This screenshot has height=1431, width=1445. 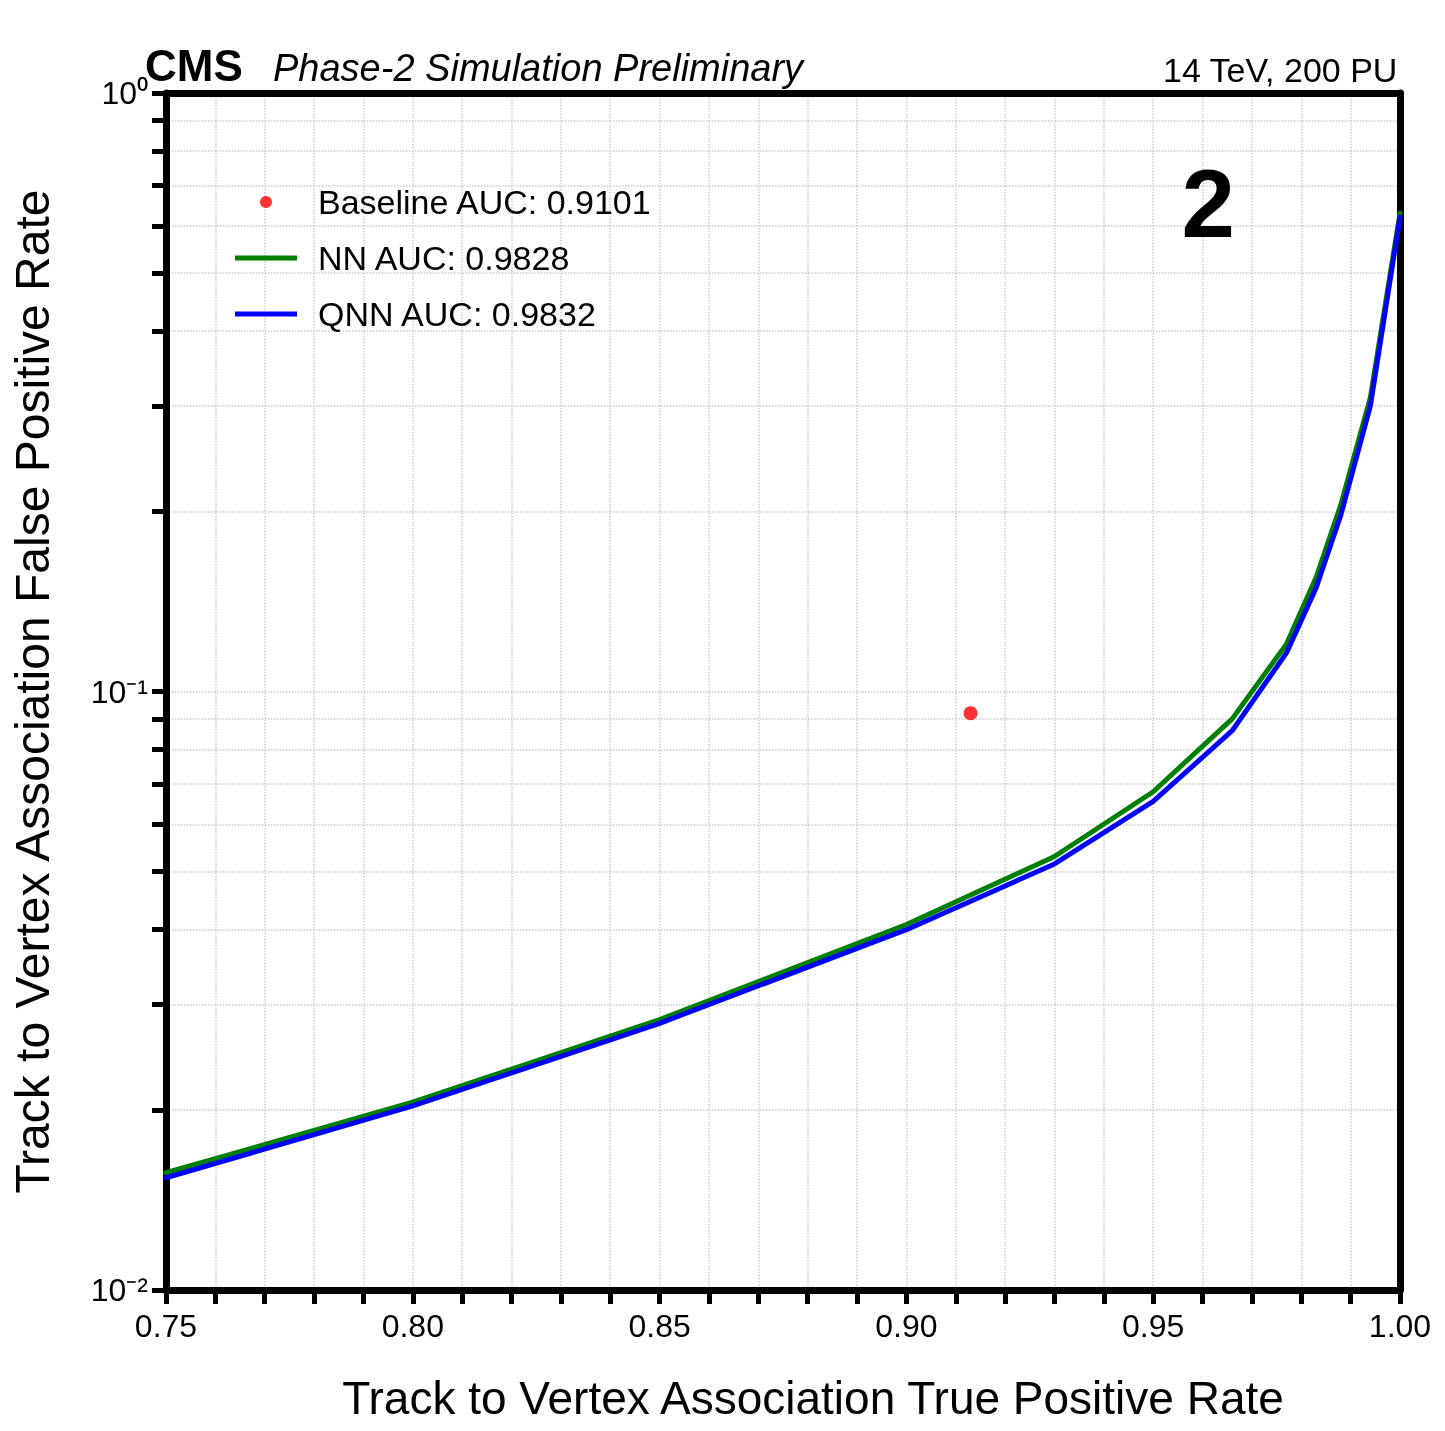 I want to click on annotation: 2, so click(x=1208, y=203).